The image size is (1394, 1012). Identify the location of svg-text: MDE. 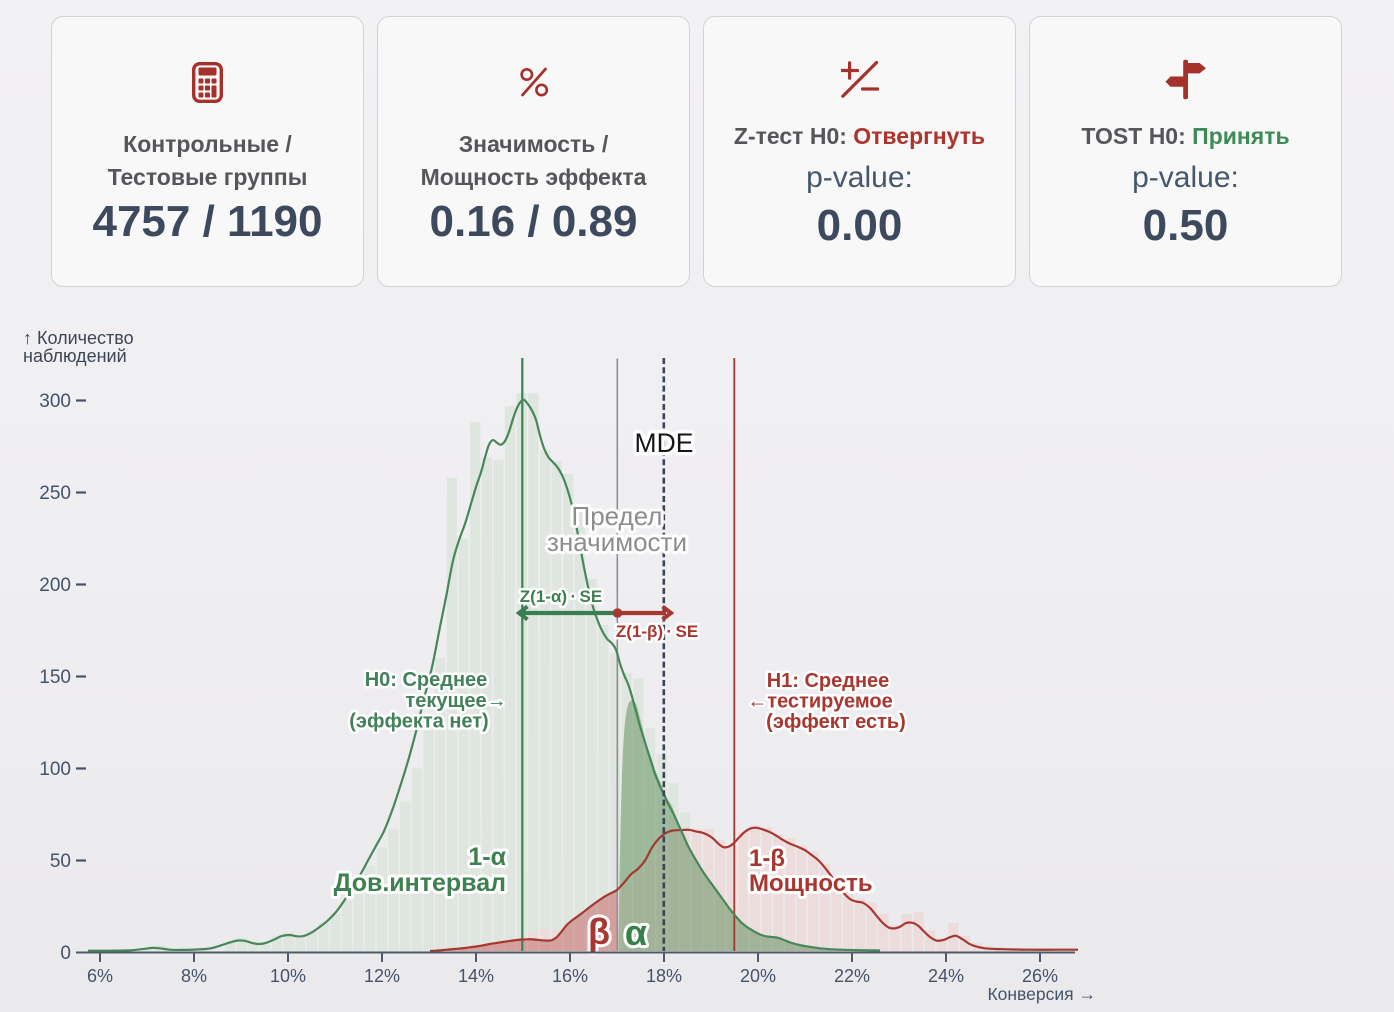
(664, 443).